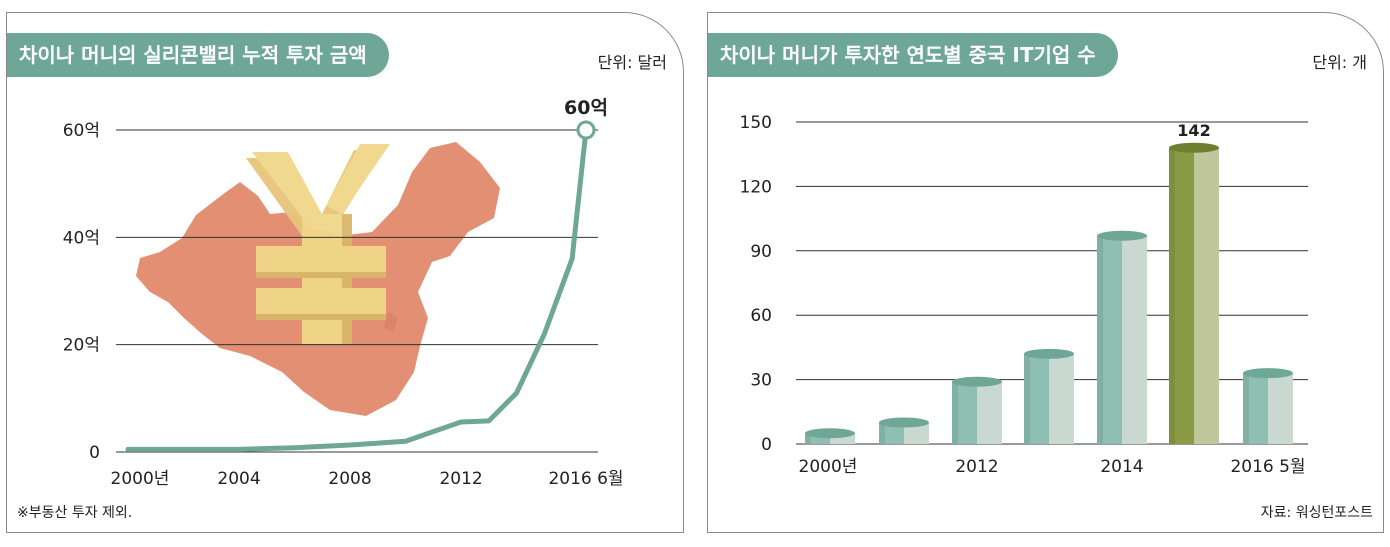 The width and height of the screenshot is (1390, 547). I want to click on right-y-tick-label: 60, so click(761, 316).